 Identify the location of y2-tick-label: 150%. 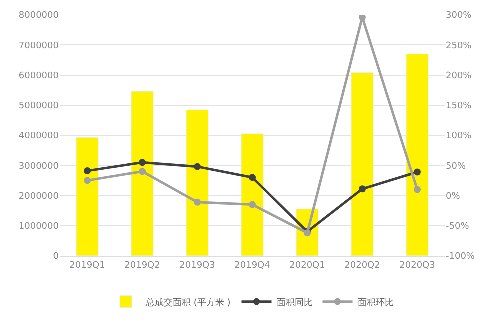
(459, 107).